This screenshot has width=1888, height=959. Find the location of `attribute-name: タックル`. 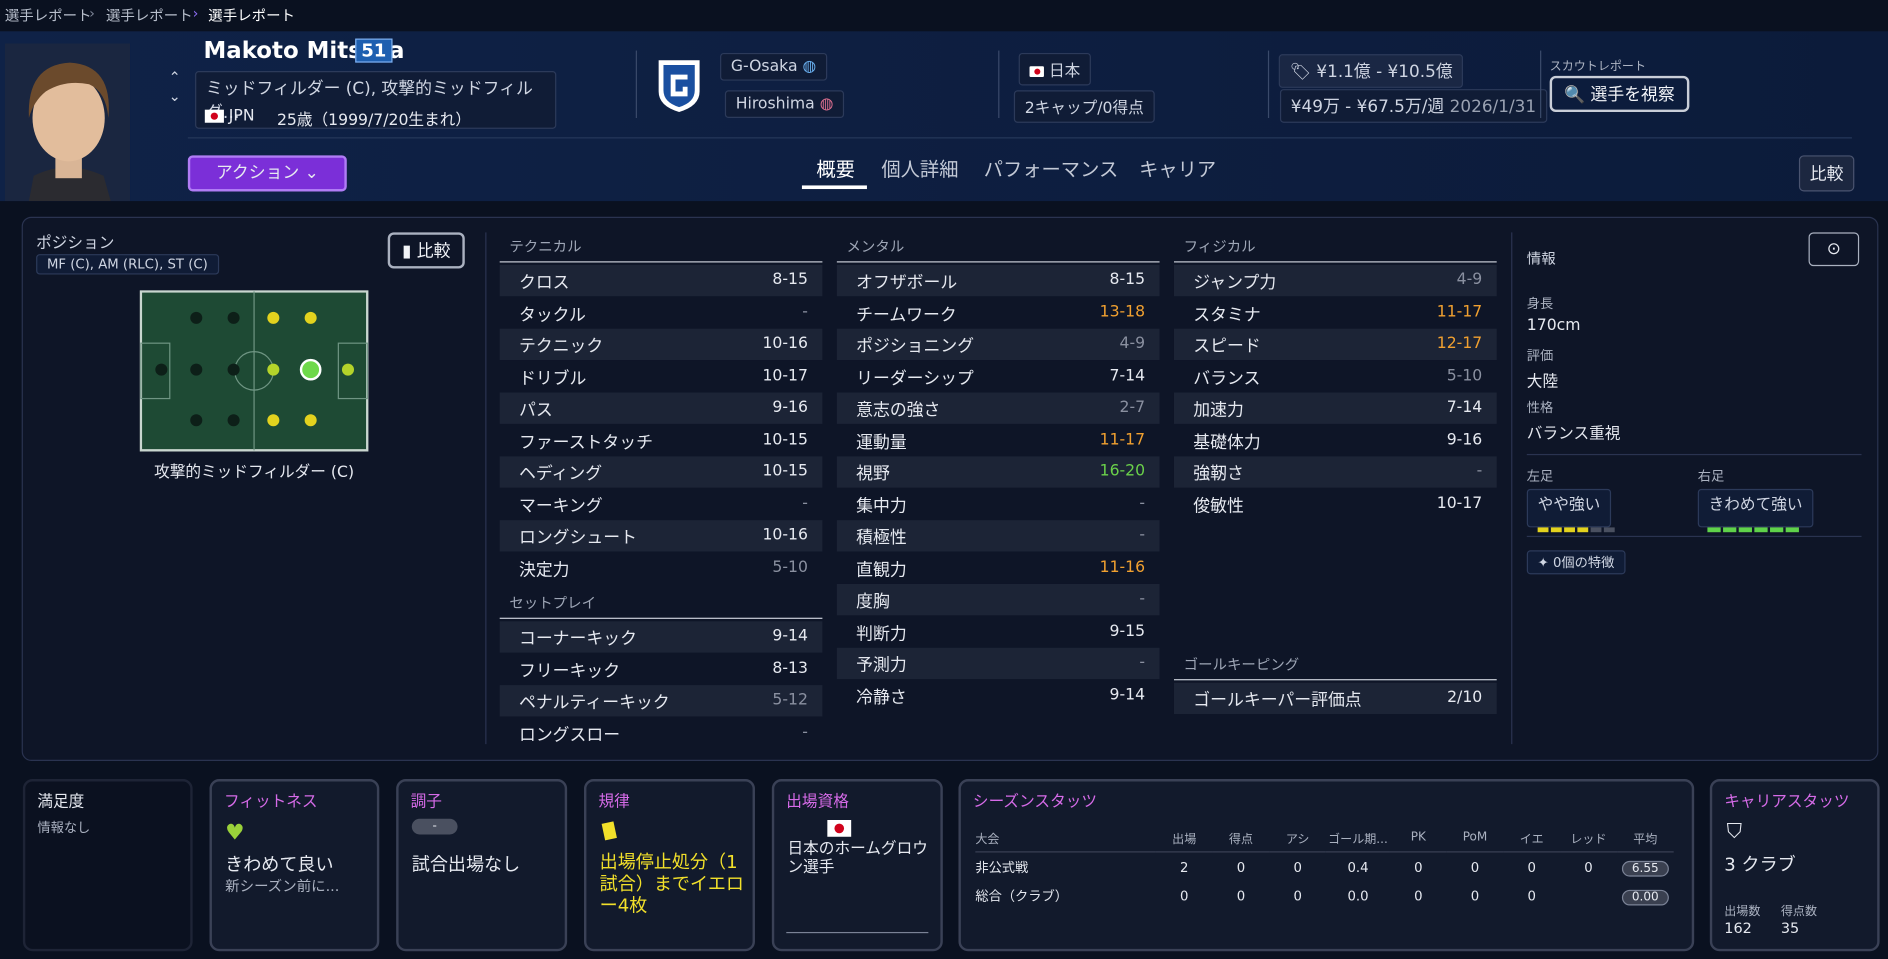

attribute-name: タックル is located at coordinates (552, 315).